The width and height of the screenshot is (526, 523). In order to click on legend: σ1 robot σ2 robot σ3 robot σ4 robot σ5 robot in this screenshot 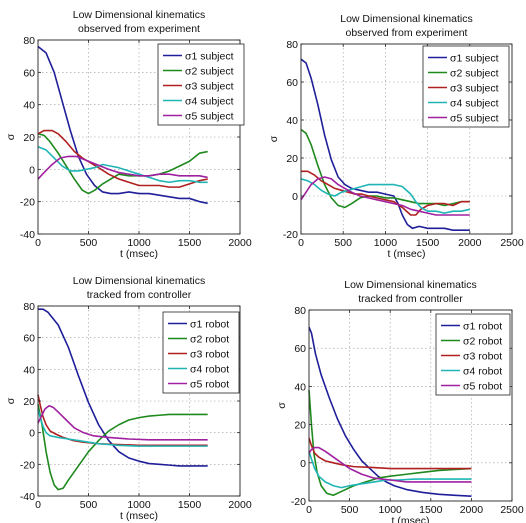, I will do `click(473, 354)`.